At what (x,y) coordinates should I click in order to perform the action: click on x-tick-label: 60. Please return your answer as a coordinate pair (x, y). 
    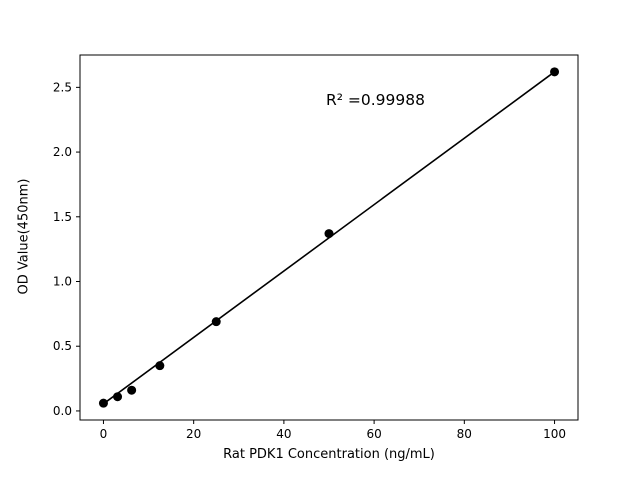
    Looking at the image, I should click on (373, 434).